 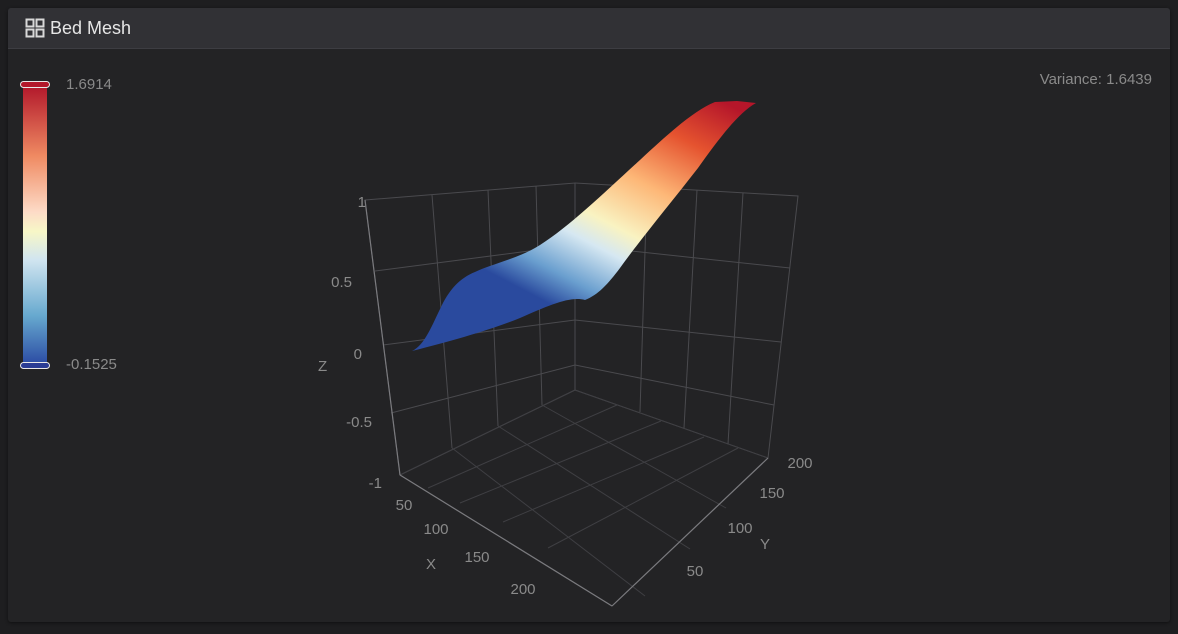 I want to click on colorscale-min-handle, so click(x=35, y=365).